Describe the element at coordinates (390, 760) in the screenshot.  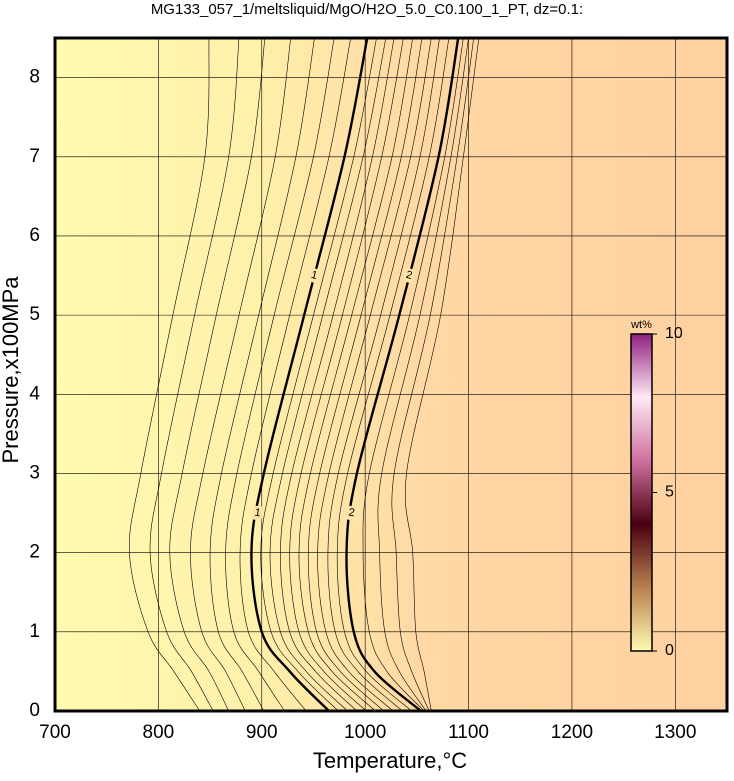
I see `x-axis-label: Temperature,°C` at that location.